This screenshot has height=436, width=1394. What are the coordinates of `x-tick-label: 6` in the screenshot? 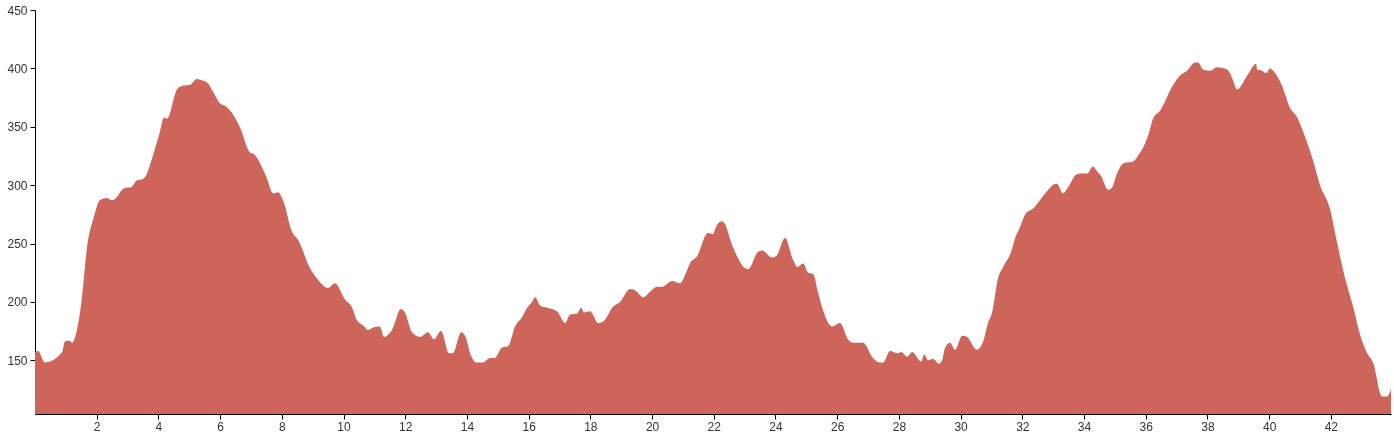 It's located at (221, 426).